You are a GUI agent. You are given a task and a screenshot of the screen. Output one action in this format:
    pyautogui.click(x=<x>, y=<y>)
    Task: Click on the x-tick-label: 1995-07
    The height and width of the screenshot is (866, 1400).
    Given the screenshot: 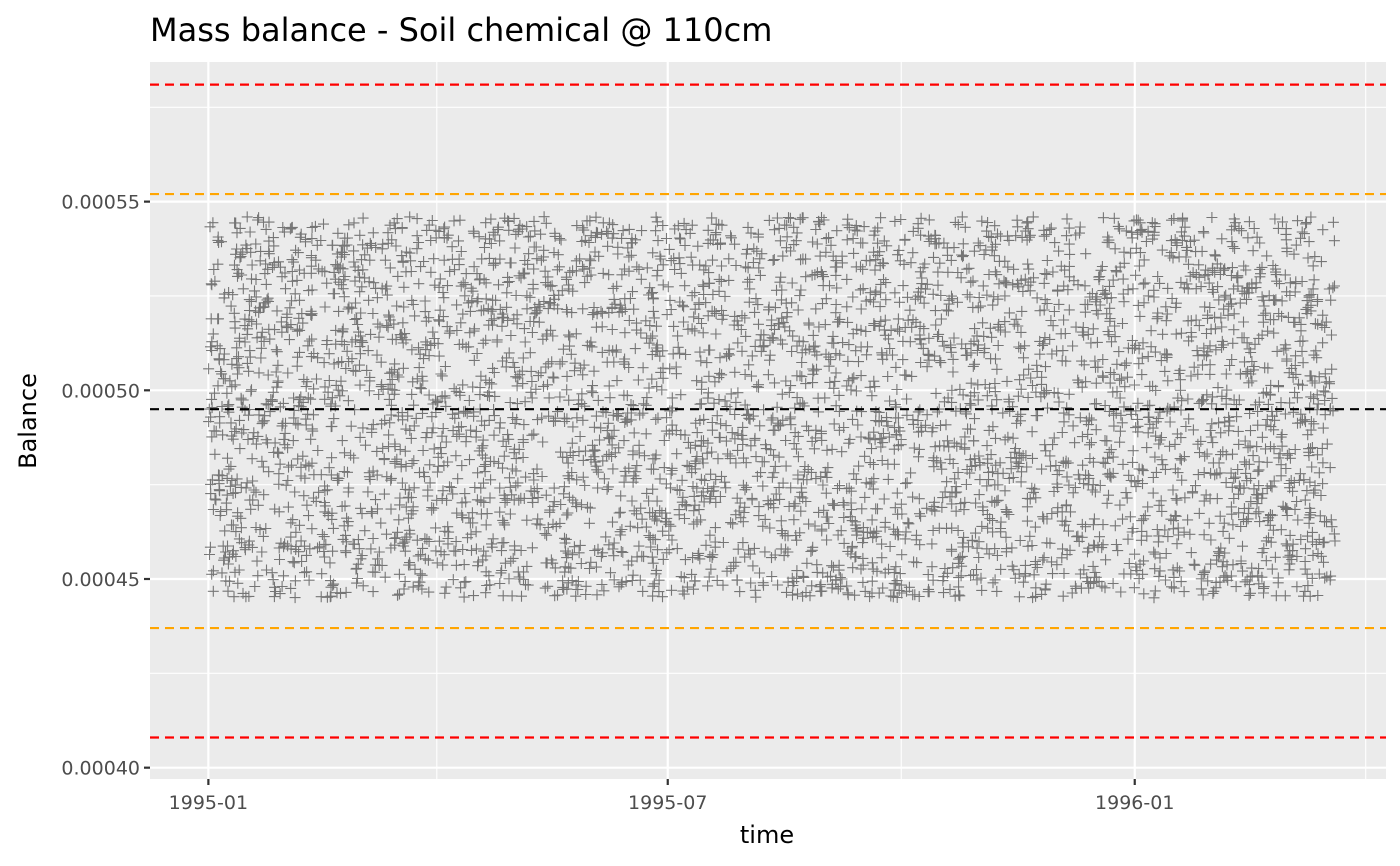 What is the action you would take?
    pyautogui.click(x=667, y=803)
    